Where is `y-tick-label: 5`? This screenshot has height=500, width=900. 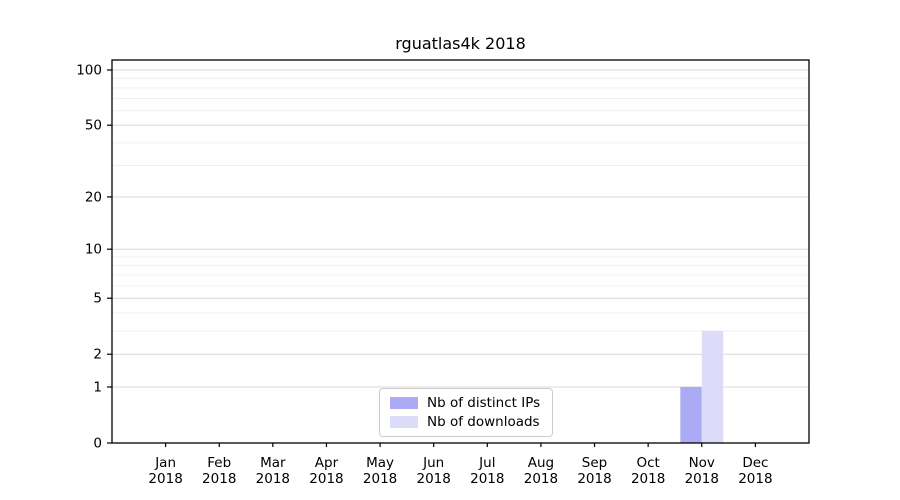
y-tick-label: 5 is located at coordinates (97, 299).